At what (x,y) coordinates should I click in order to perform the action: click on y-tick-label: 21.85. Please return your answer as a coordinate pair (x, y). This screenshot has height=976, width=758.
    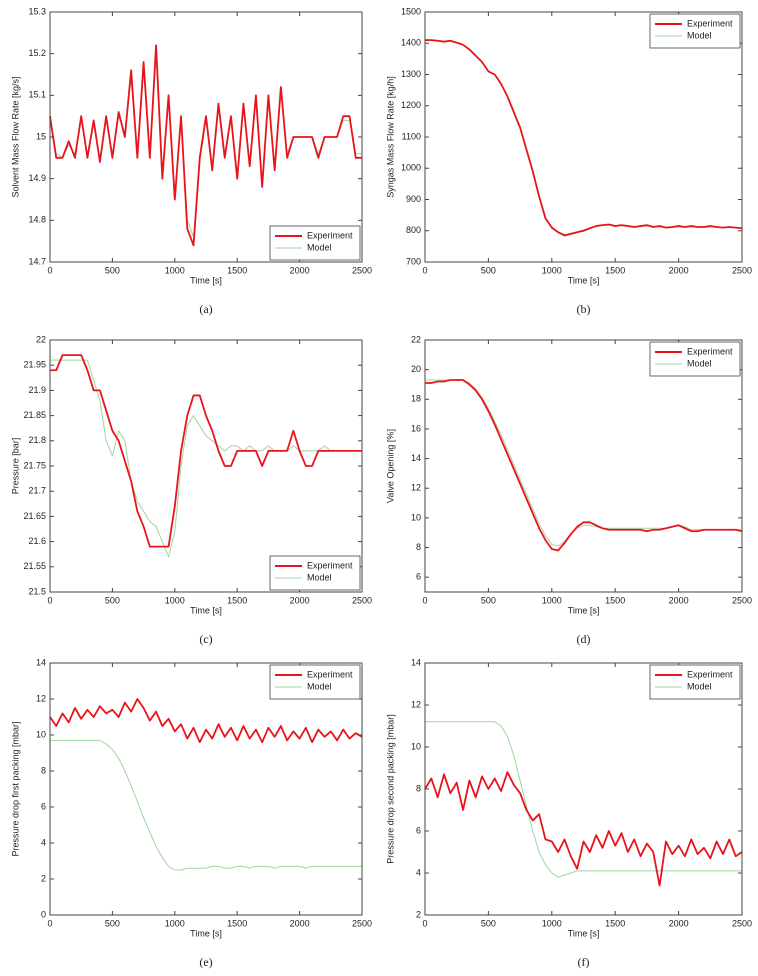
    Looking at the image, I should click on (34, 415).